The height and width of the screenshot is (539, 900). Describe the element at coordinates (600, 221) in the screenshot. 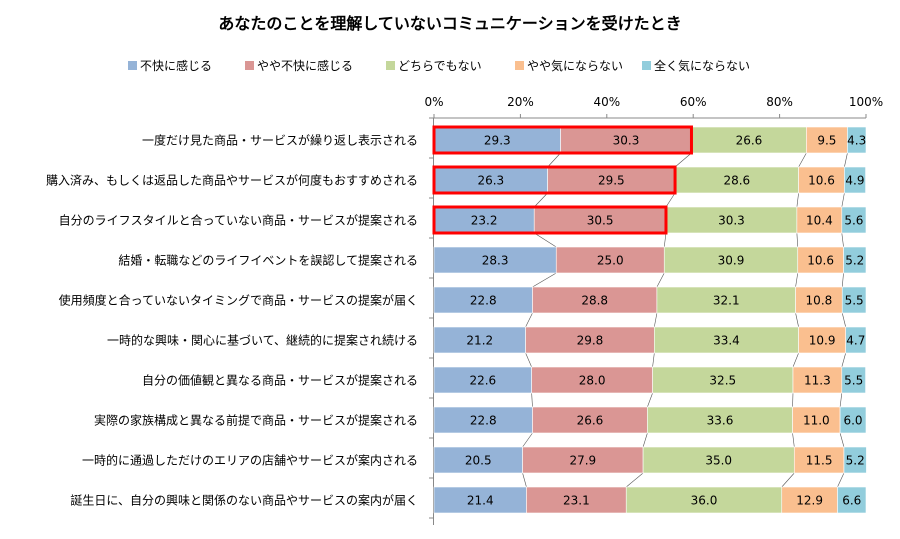

I see `bar-value-label: 30.5` at that location.